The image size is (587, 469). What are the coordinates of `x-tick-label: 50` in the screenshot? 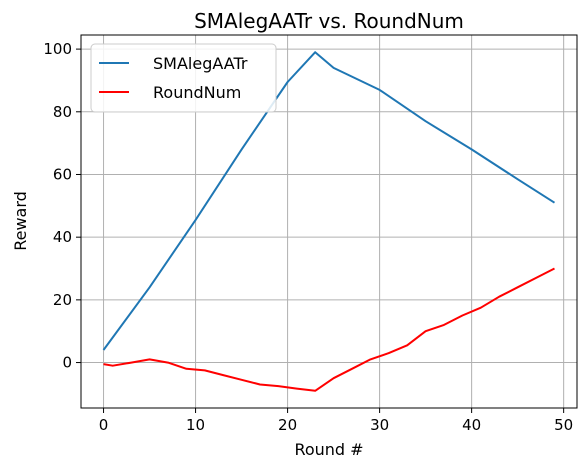 It's located at (563, 425).